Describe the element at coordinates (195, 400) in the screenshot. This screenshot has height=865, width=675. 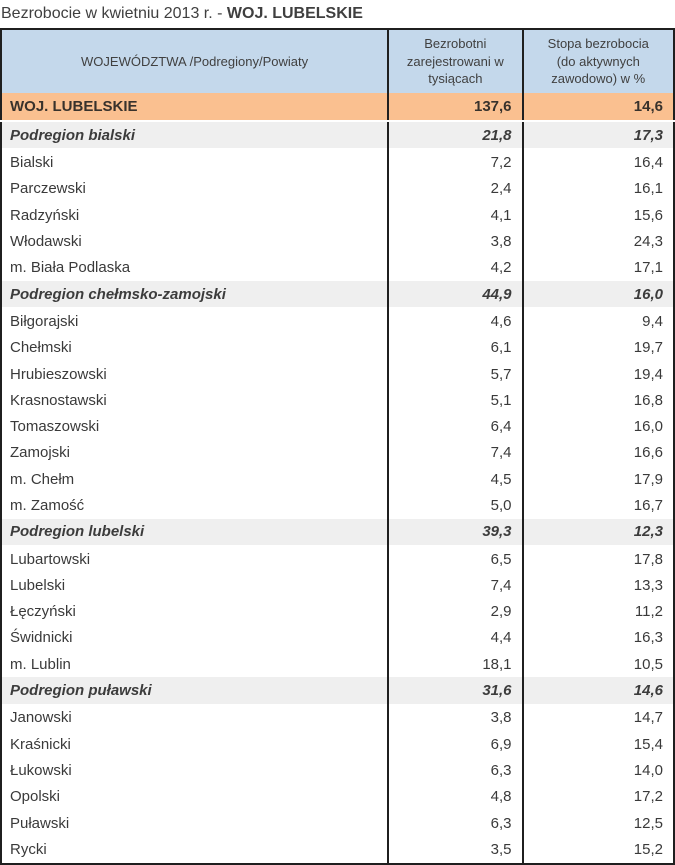
I see `cell-name: Krasnostawski` at that location.